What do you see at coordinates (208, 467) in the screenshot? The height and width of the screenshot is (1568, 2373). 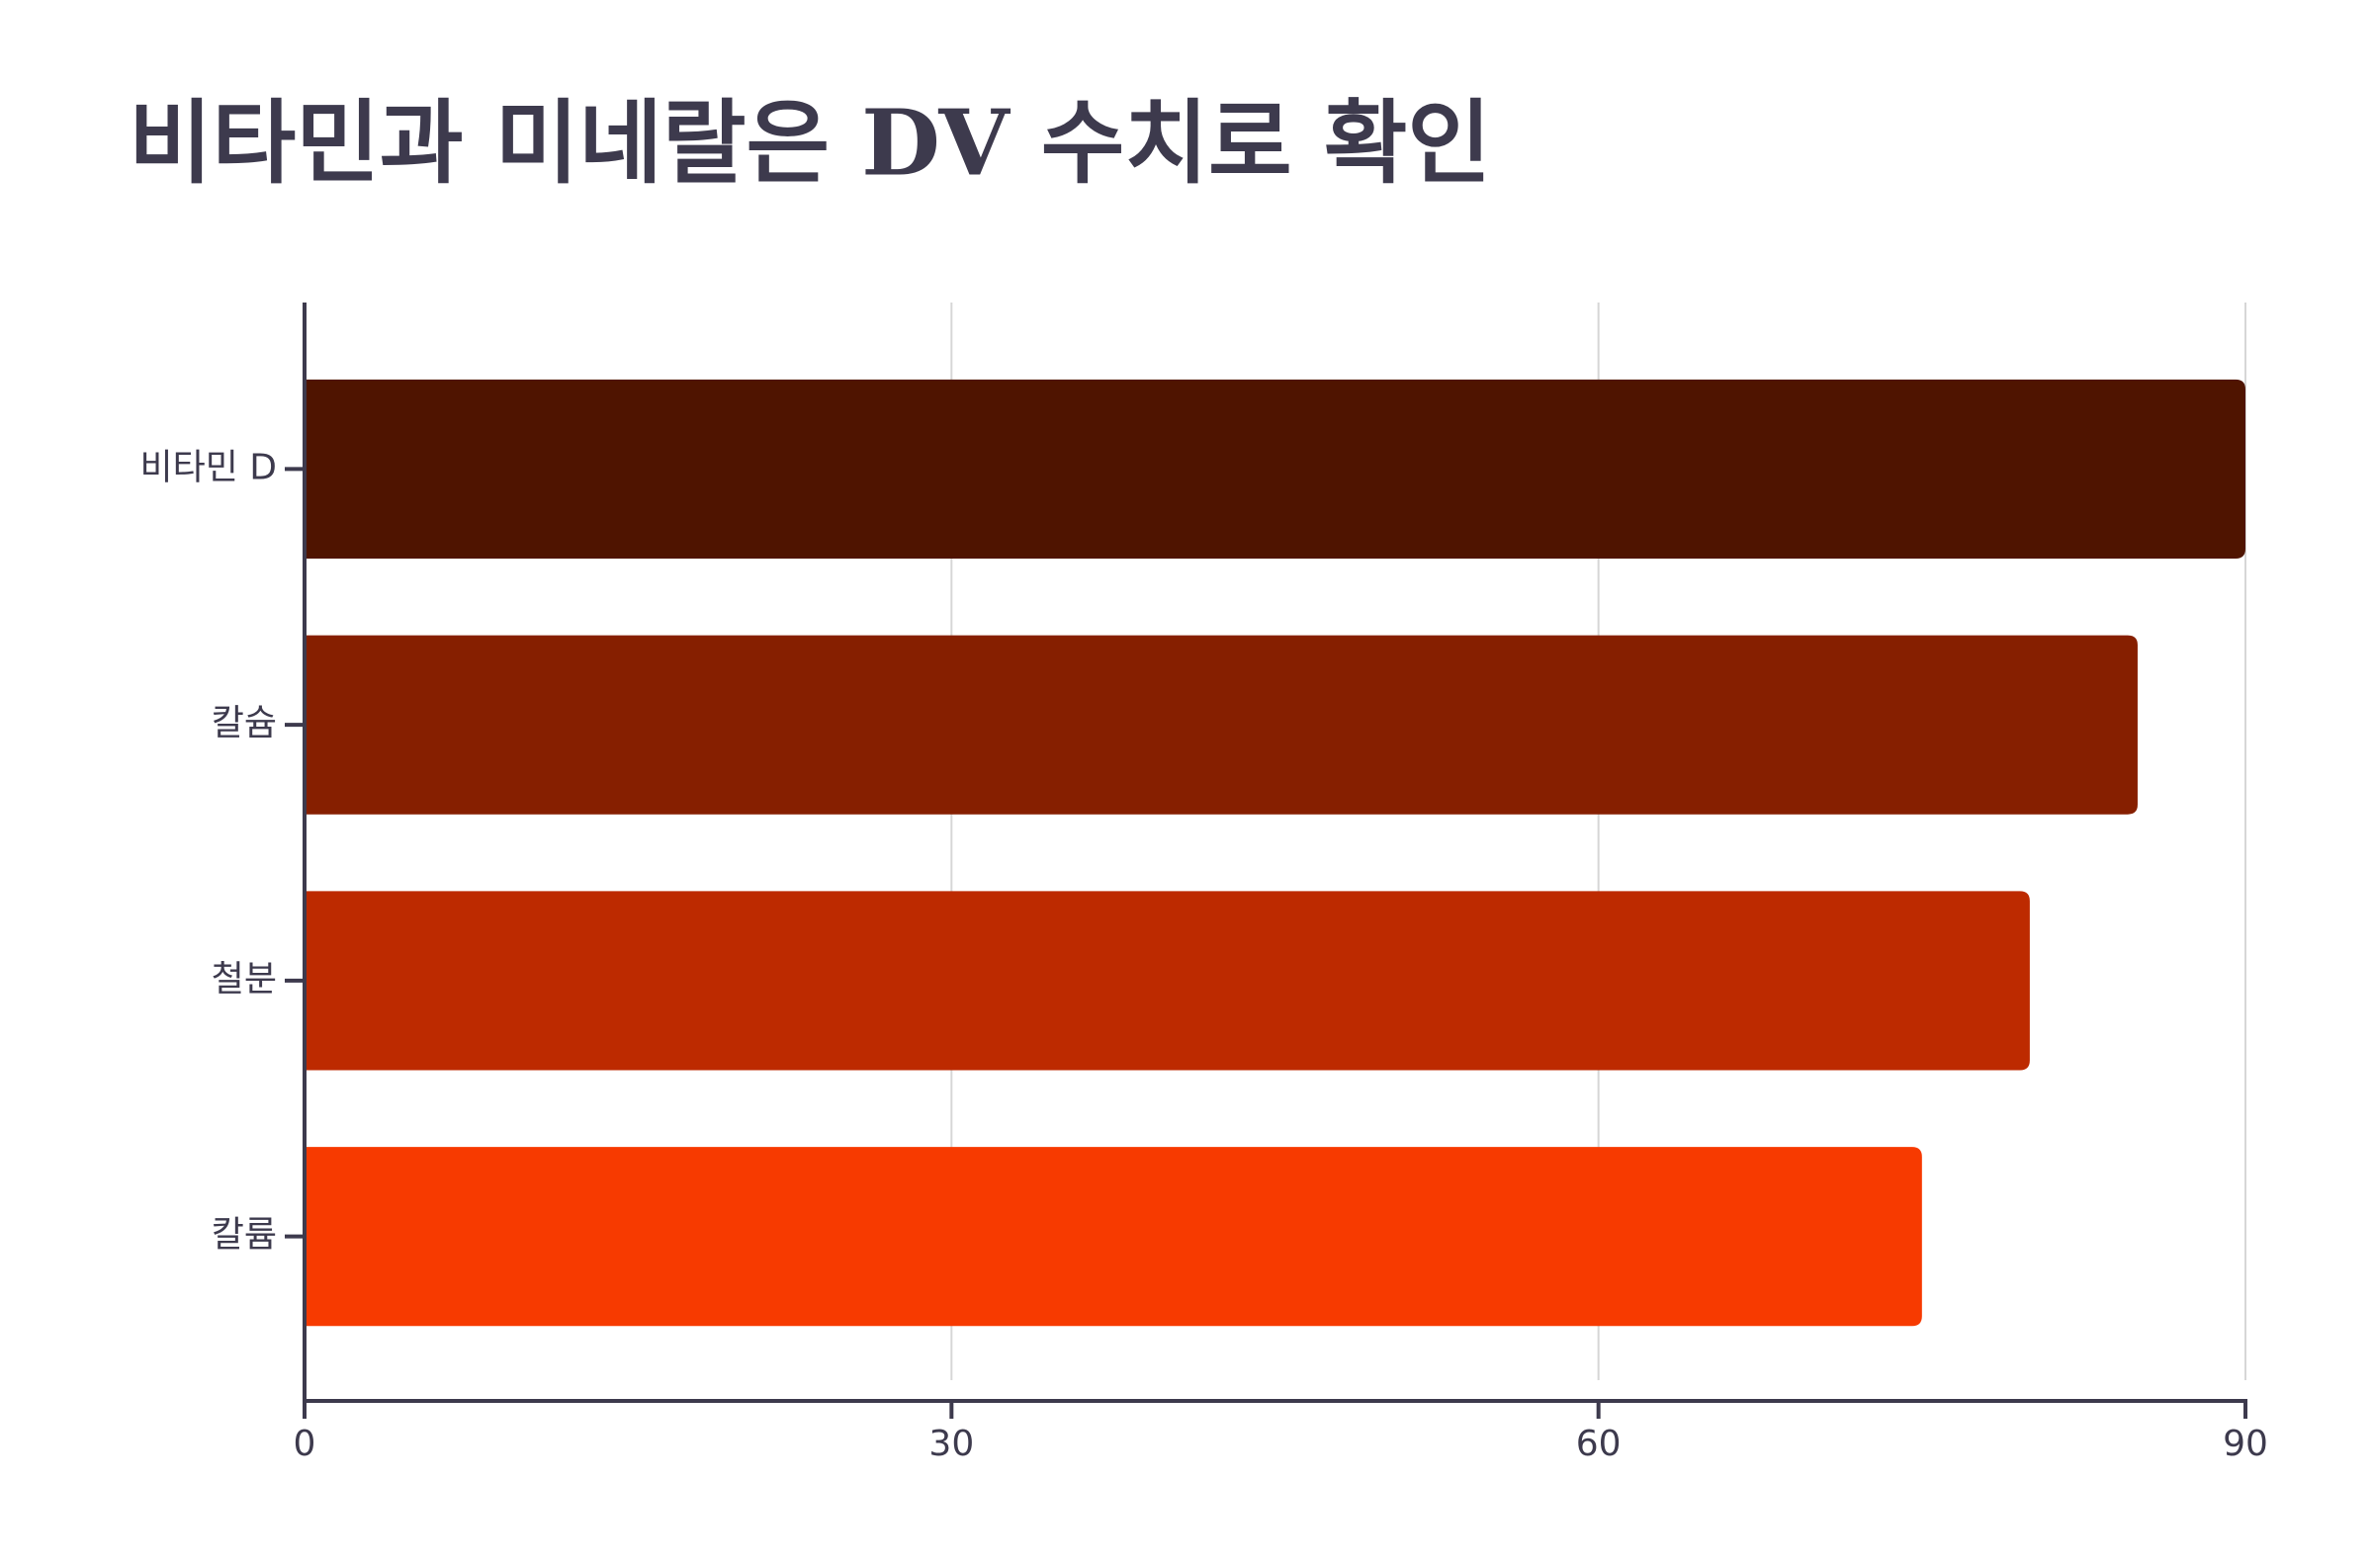 I see `y-tick-label: 비타민 D` at bounding box center [208, 467].